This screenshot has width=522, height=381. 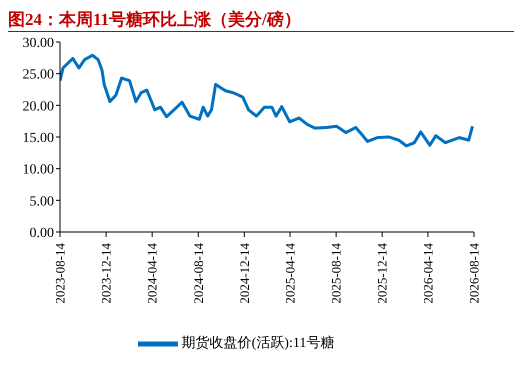 I want to click on y-tick-label: 10.00, so click(x=38, y=170).